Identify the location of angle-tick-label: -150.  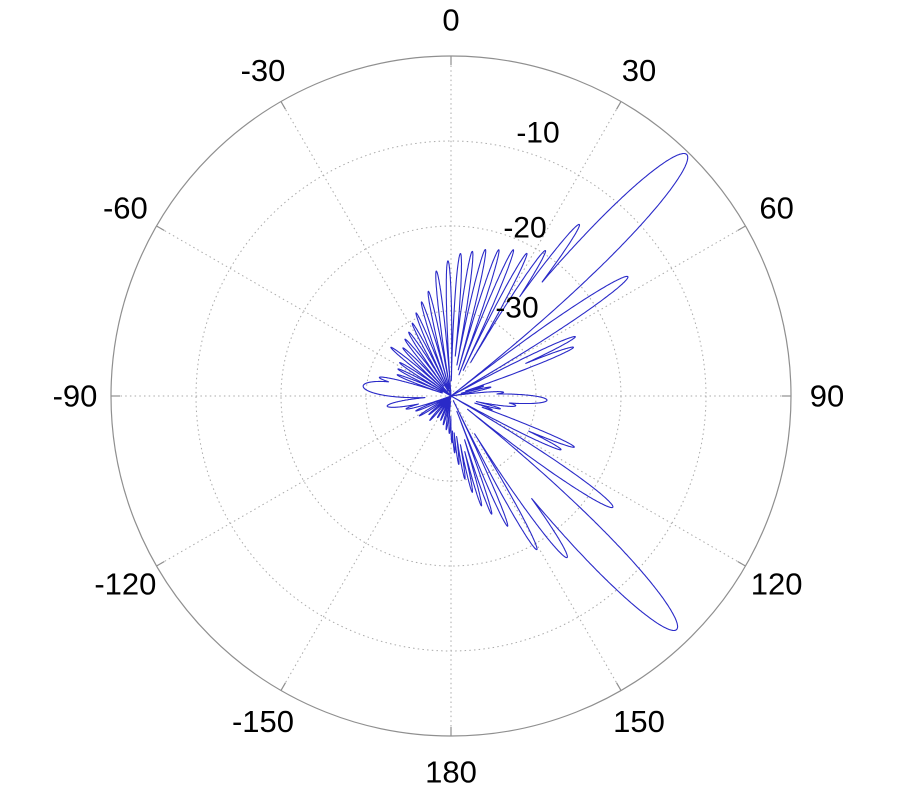
(263, 721).